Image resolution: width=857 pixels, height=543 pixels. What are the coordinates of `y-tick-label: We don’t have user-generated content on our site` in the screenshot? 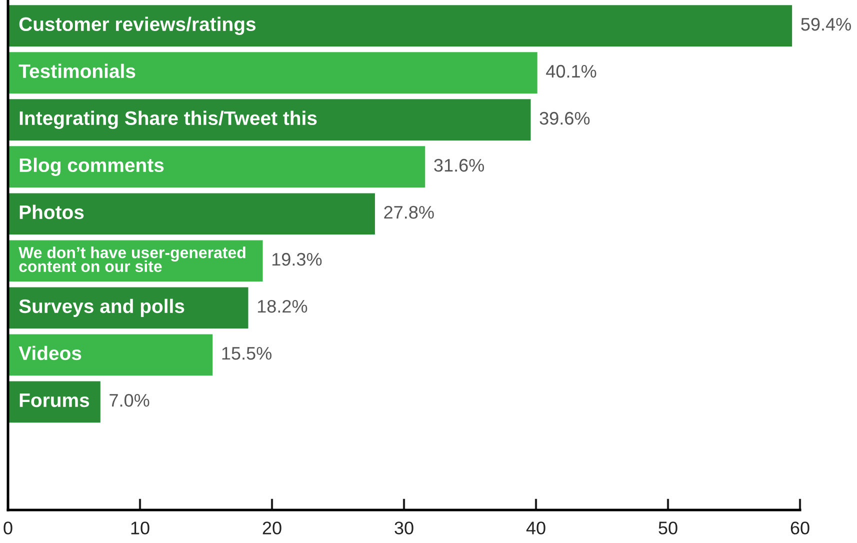 It's located at (132, 259).